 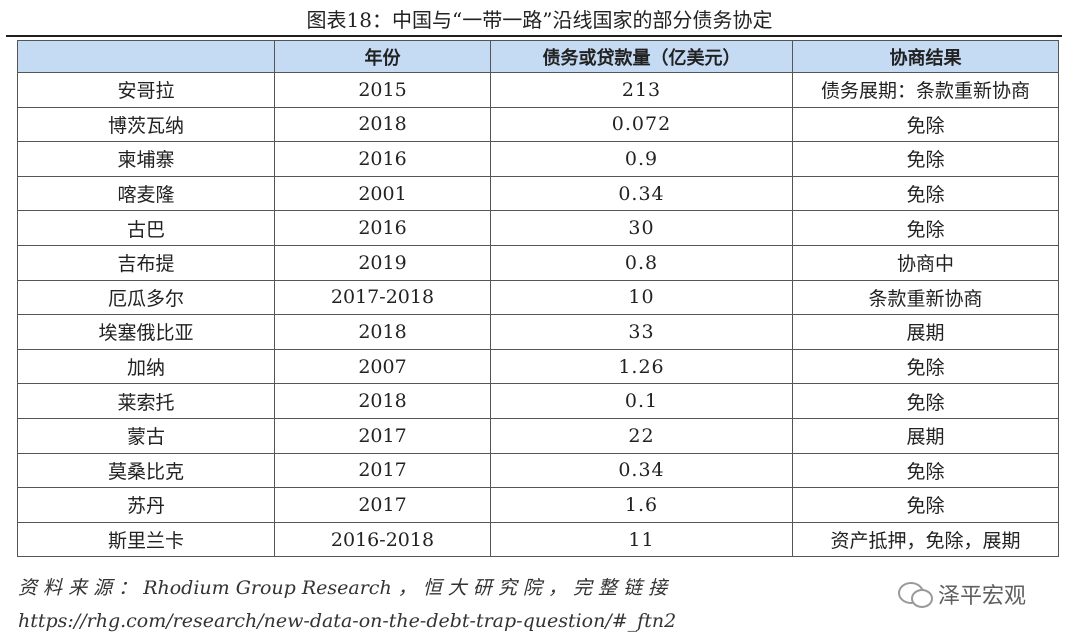 What do you see at coordinates (382, 193) in the screenshot?
I see `cell-year: 2001` at bounding box center [382, 193].